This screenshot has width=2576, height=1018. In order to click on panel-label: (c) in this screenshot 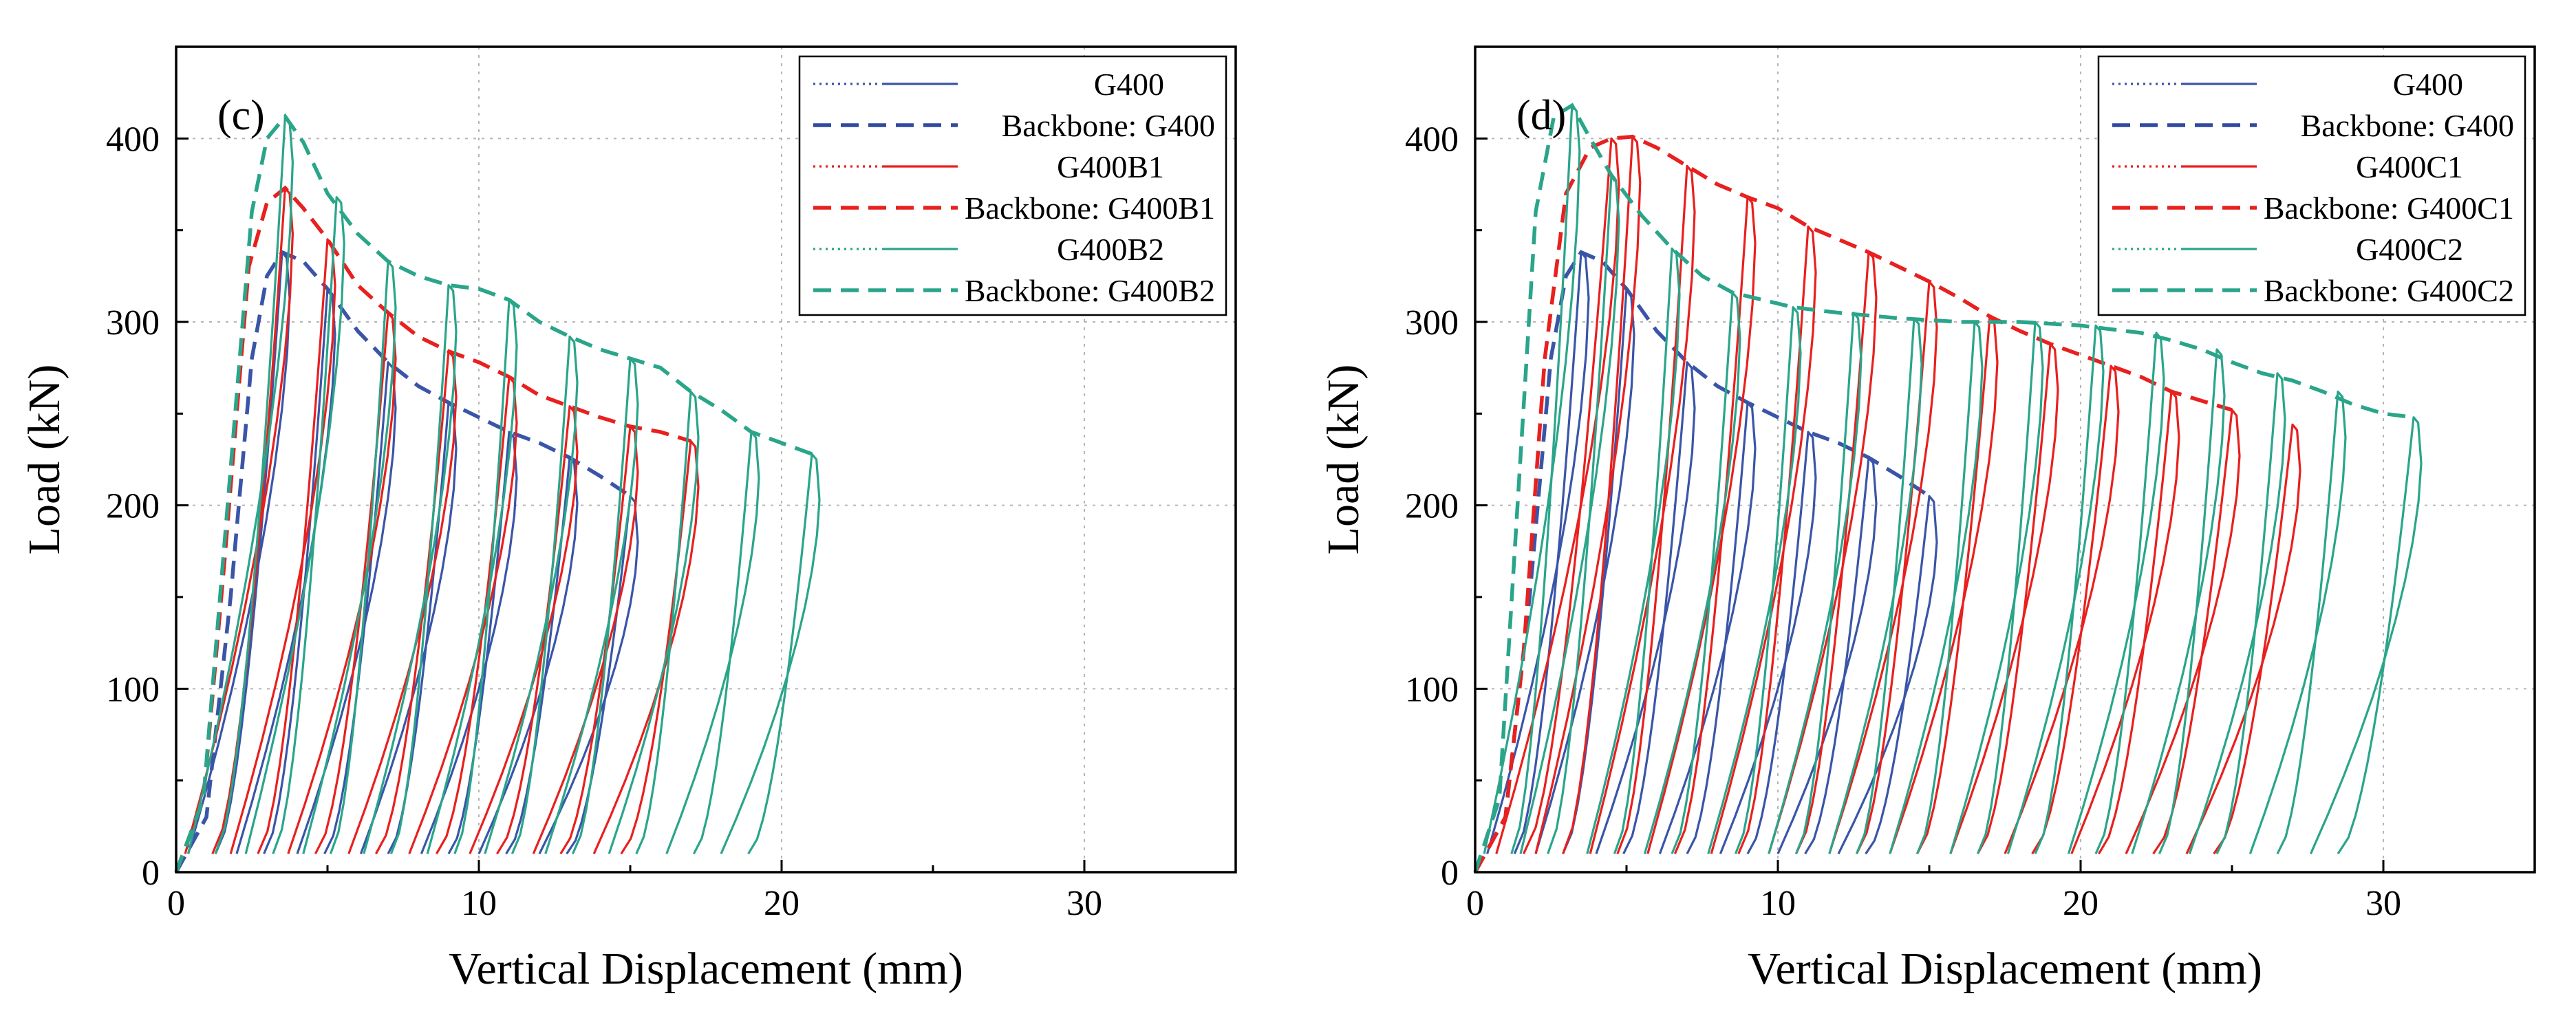, I will do `click(241, 115)`.